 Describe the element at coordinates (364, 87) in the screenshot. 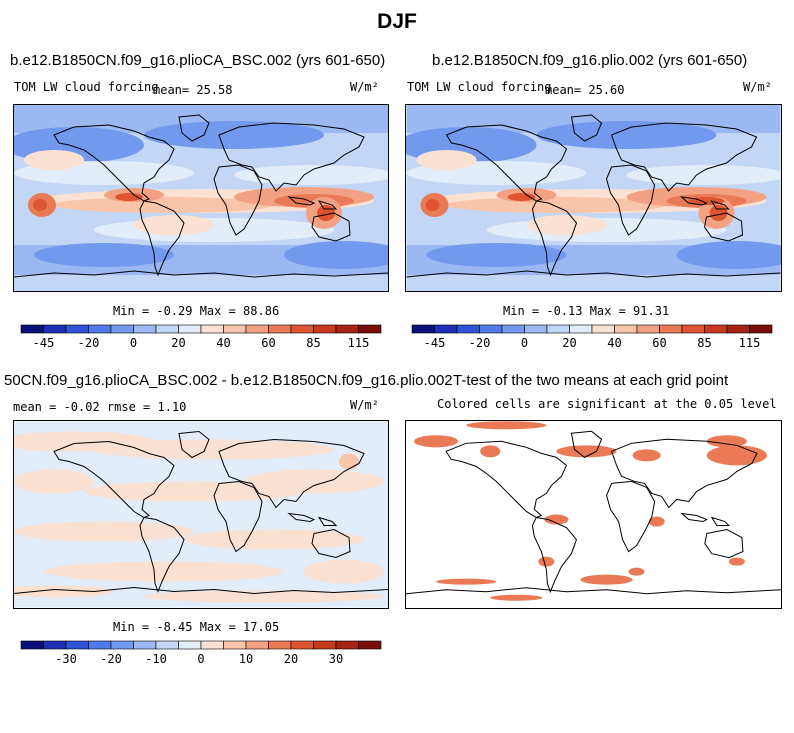

I see `panel1-units: W/m²` at that location.